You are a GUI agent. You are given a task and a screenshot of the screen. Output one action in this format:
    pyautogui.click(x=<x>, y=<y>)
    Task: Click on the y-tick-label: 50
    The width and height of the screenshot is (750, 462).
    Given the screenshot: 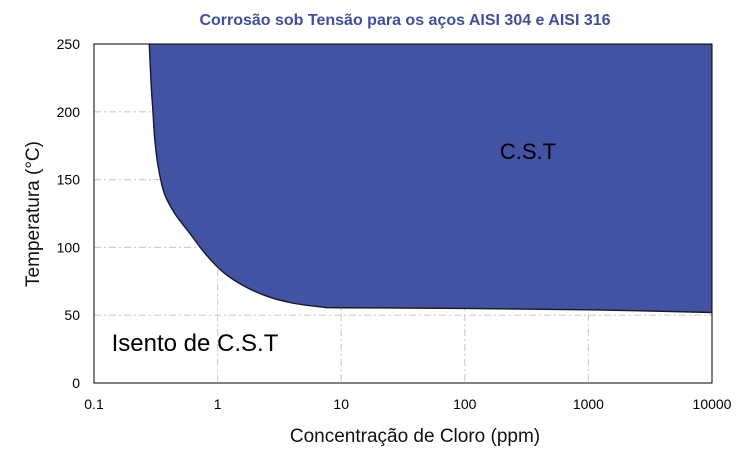 What is the action you would take?
    pyautogui.click(x=72, y=315)
    